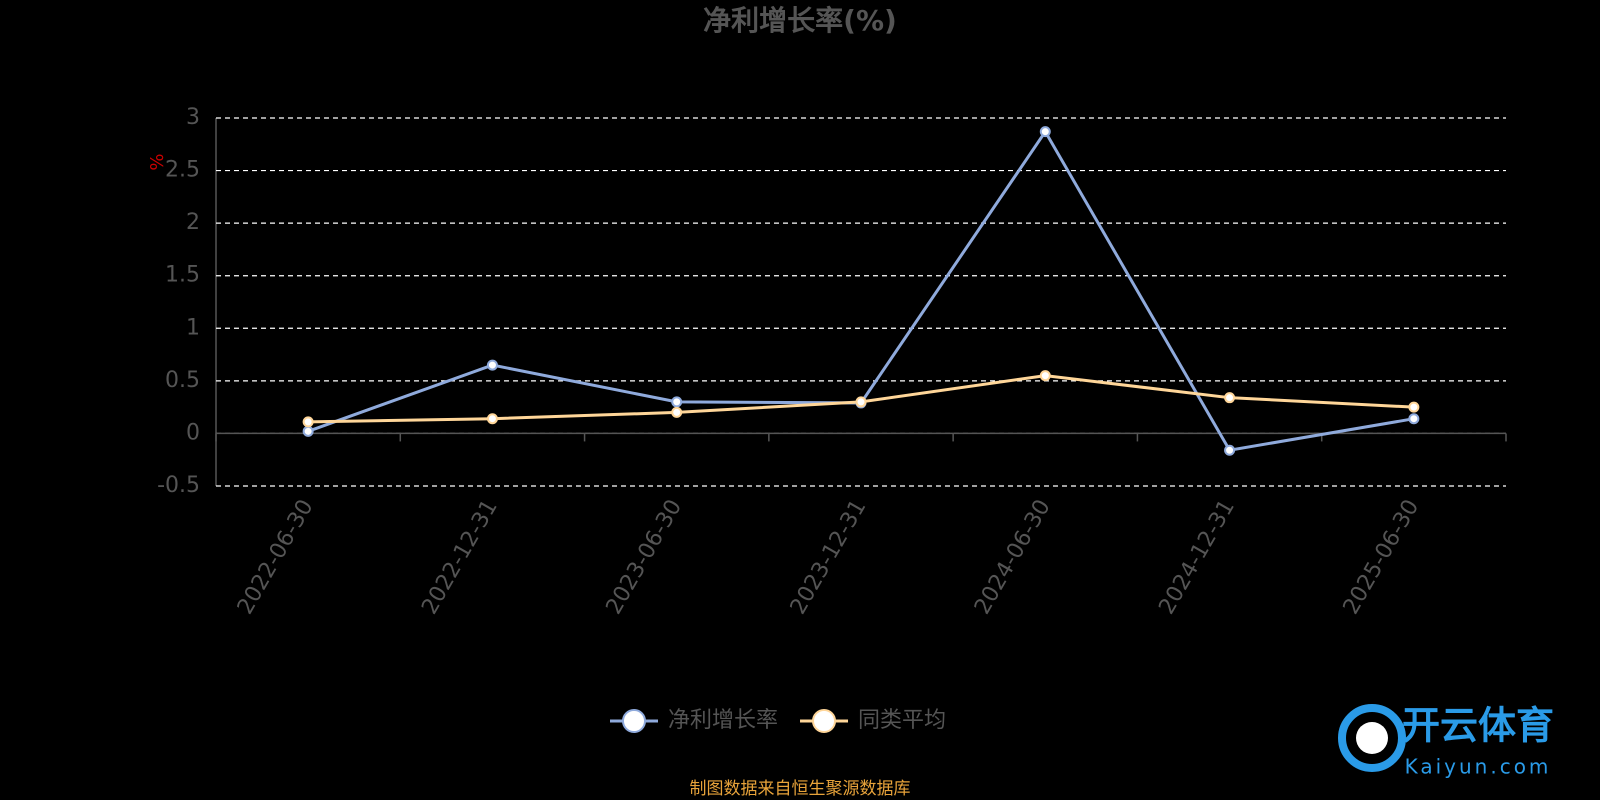  What do you see at coordinates (800, 789) in the screenshot?
I see `source-note: 制图数据来自恒生聚源数据库` at bounding box center [800, 789].